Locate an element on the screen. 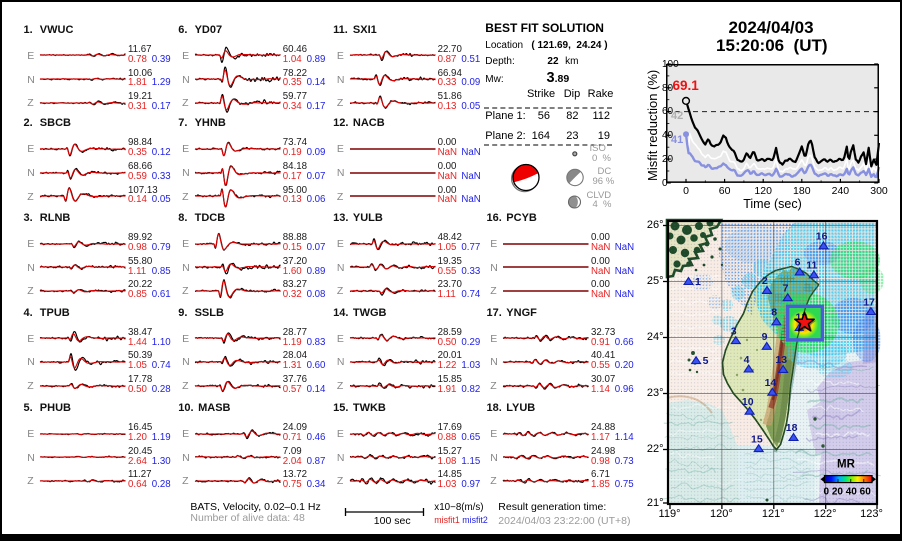 This screenshot has height=541, width=902. svg-text: 17 is located at coordinates (869, 302).